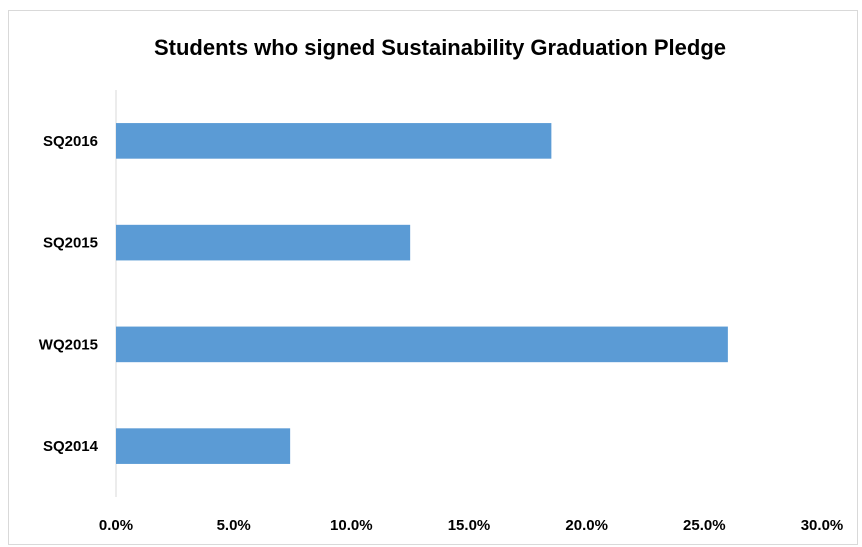  I want to click on x-tick-label: 10.0%, so click(351, 525).